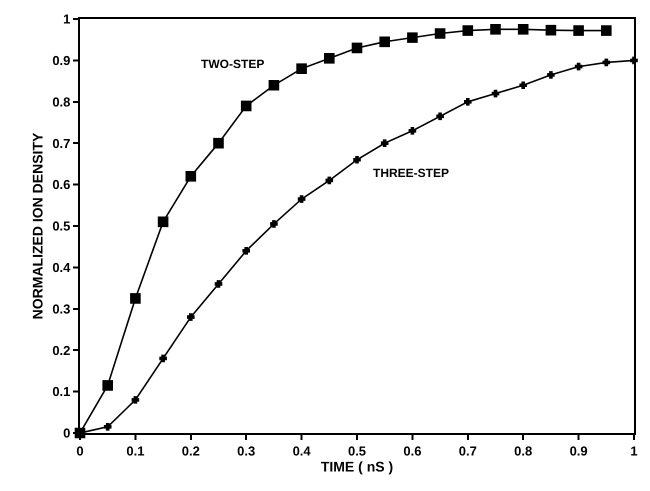 This screenshot has width=650, height=491. Describe the element at coordinates (411, 173) in the screenshot. I see `series-label: THREE-STEP` at that location.